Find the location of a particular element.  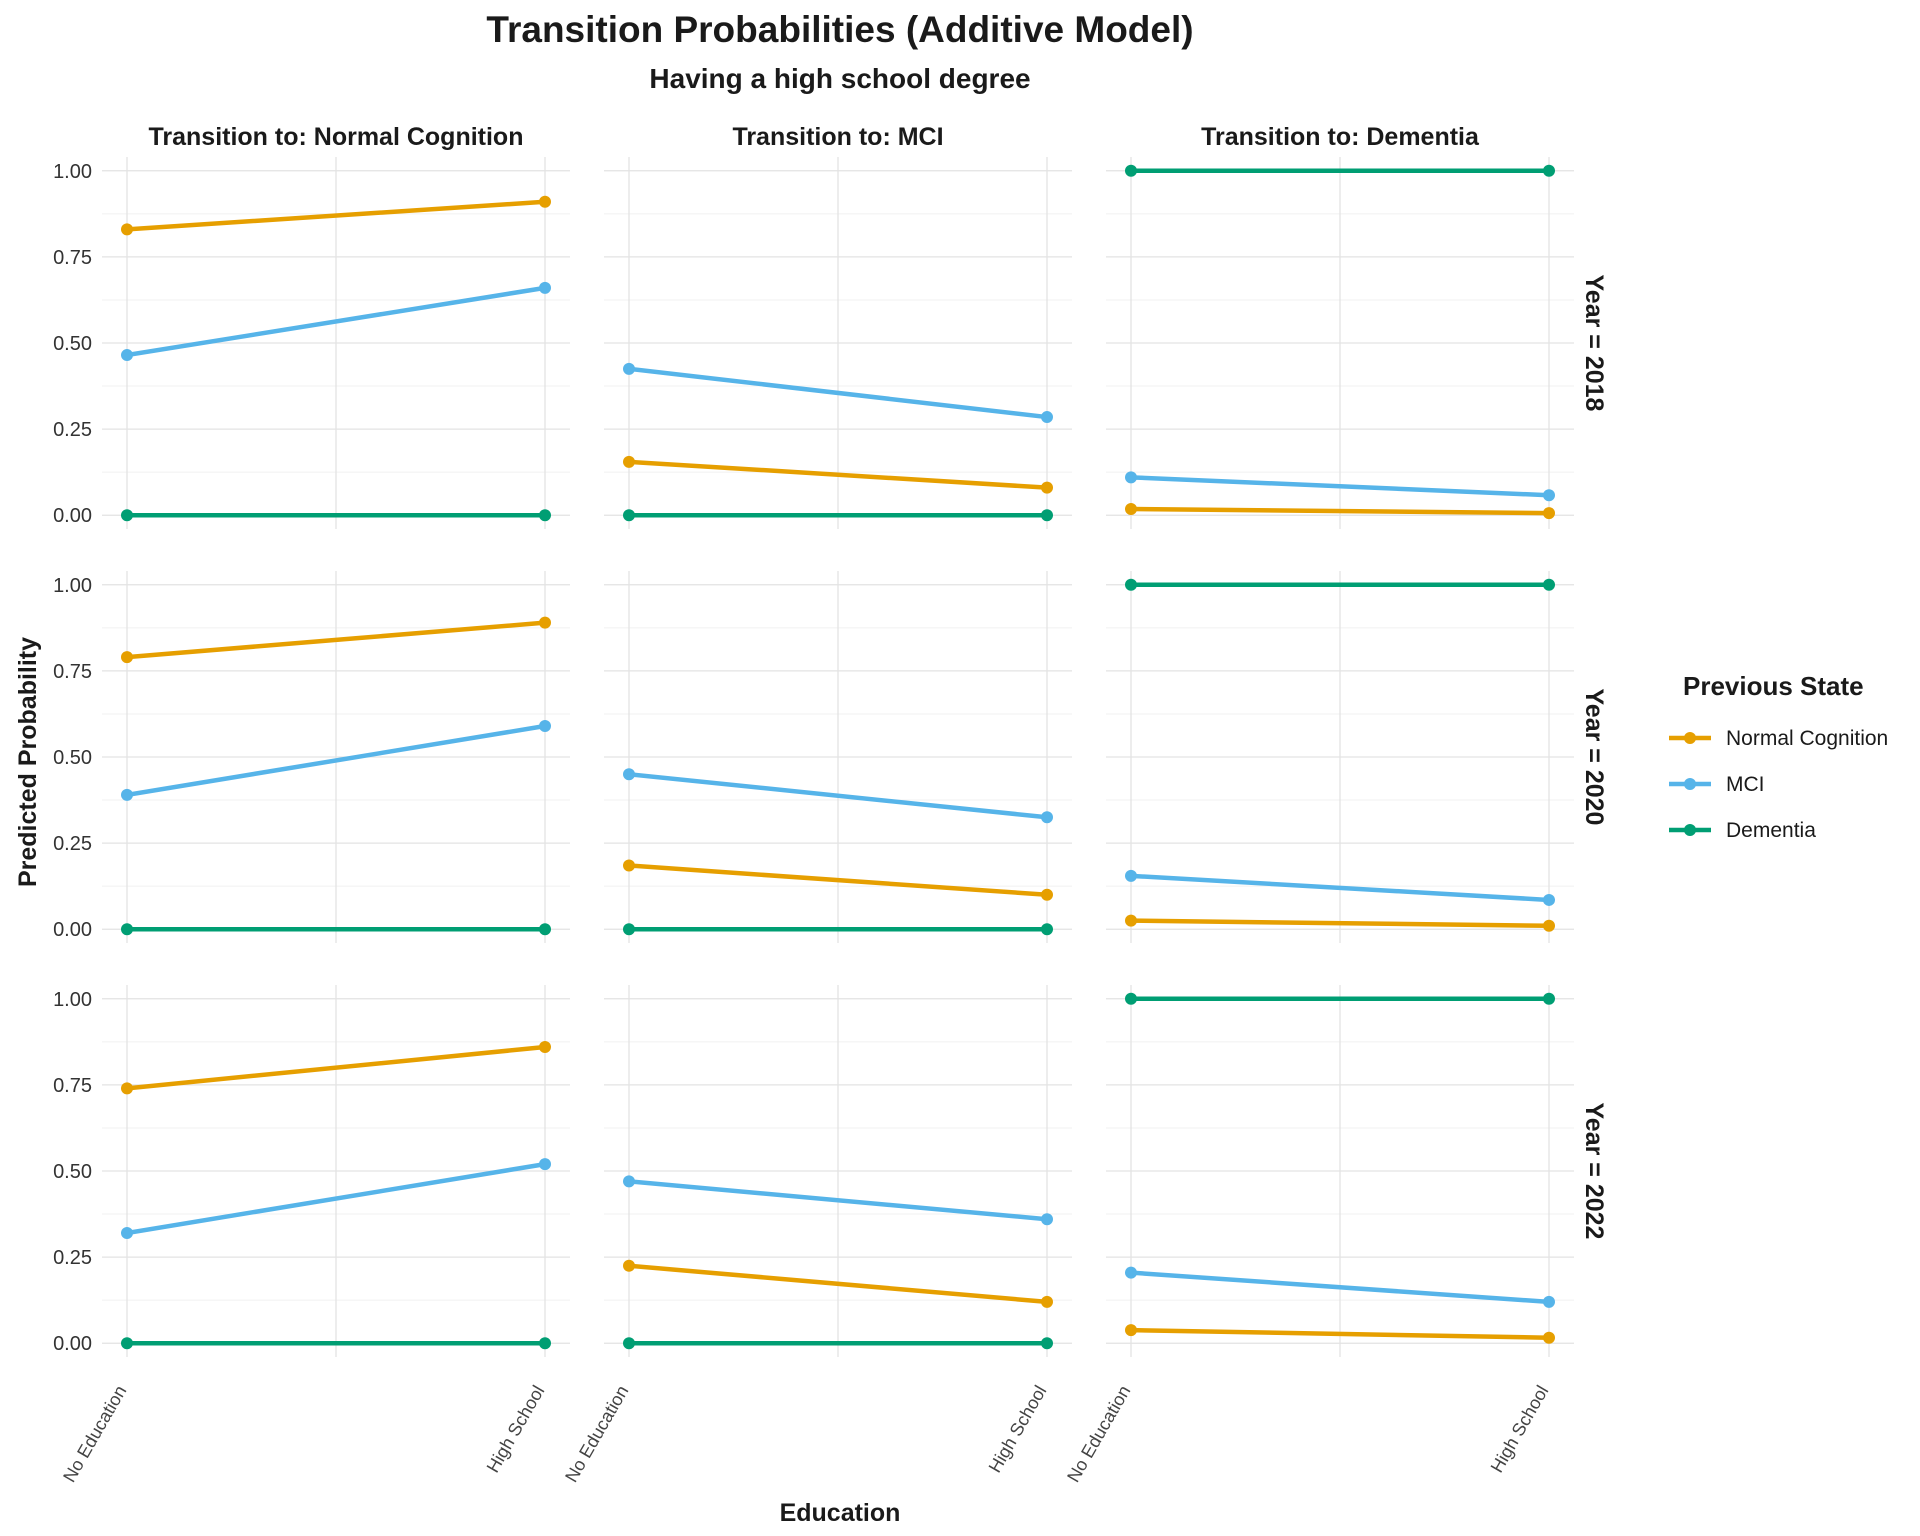

strip-label-transition-to-mci: Transition to: MCI is located at coordinates (837, 137).